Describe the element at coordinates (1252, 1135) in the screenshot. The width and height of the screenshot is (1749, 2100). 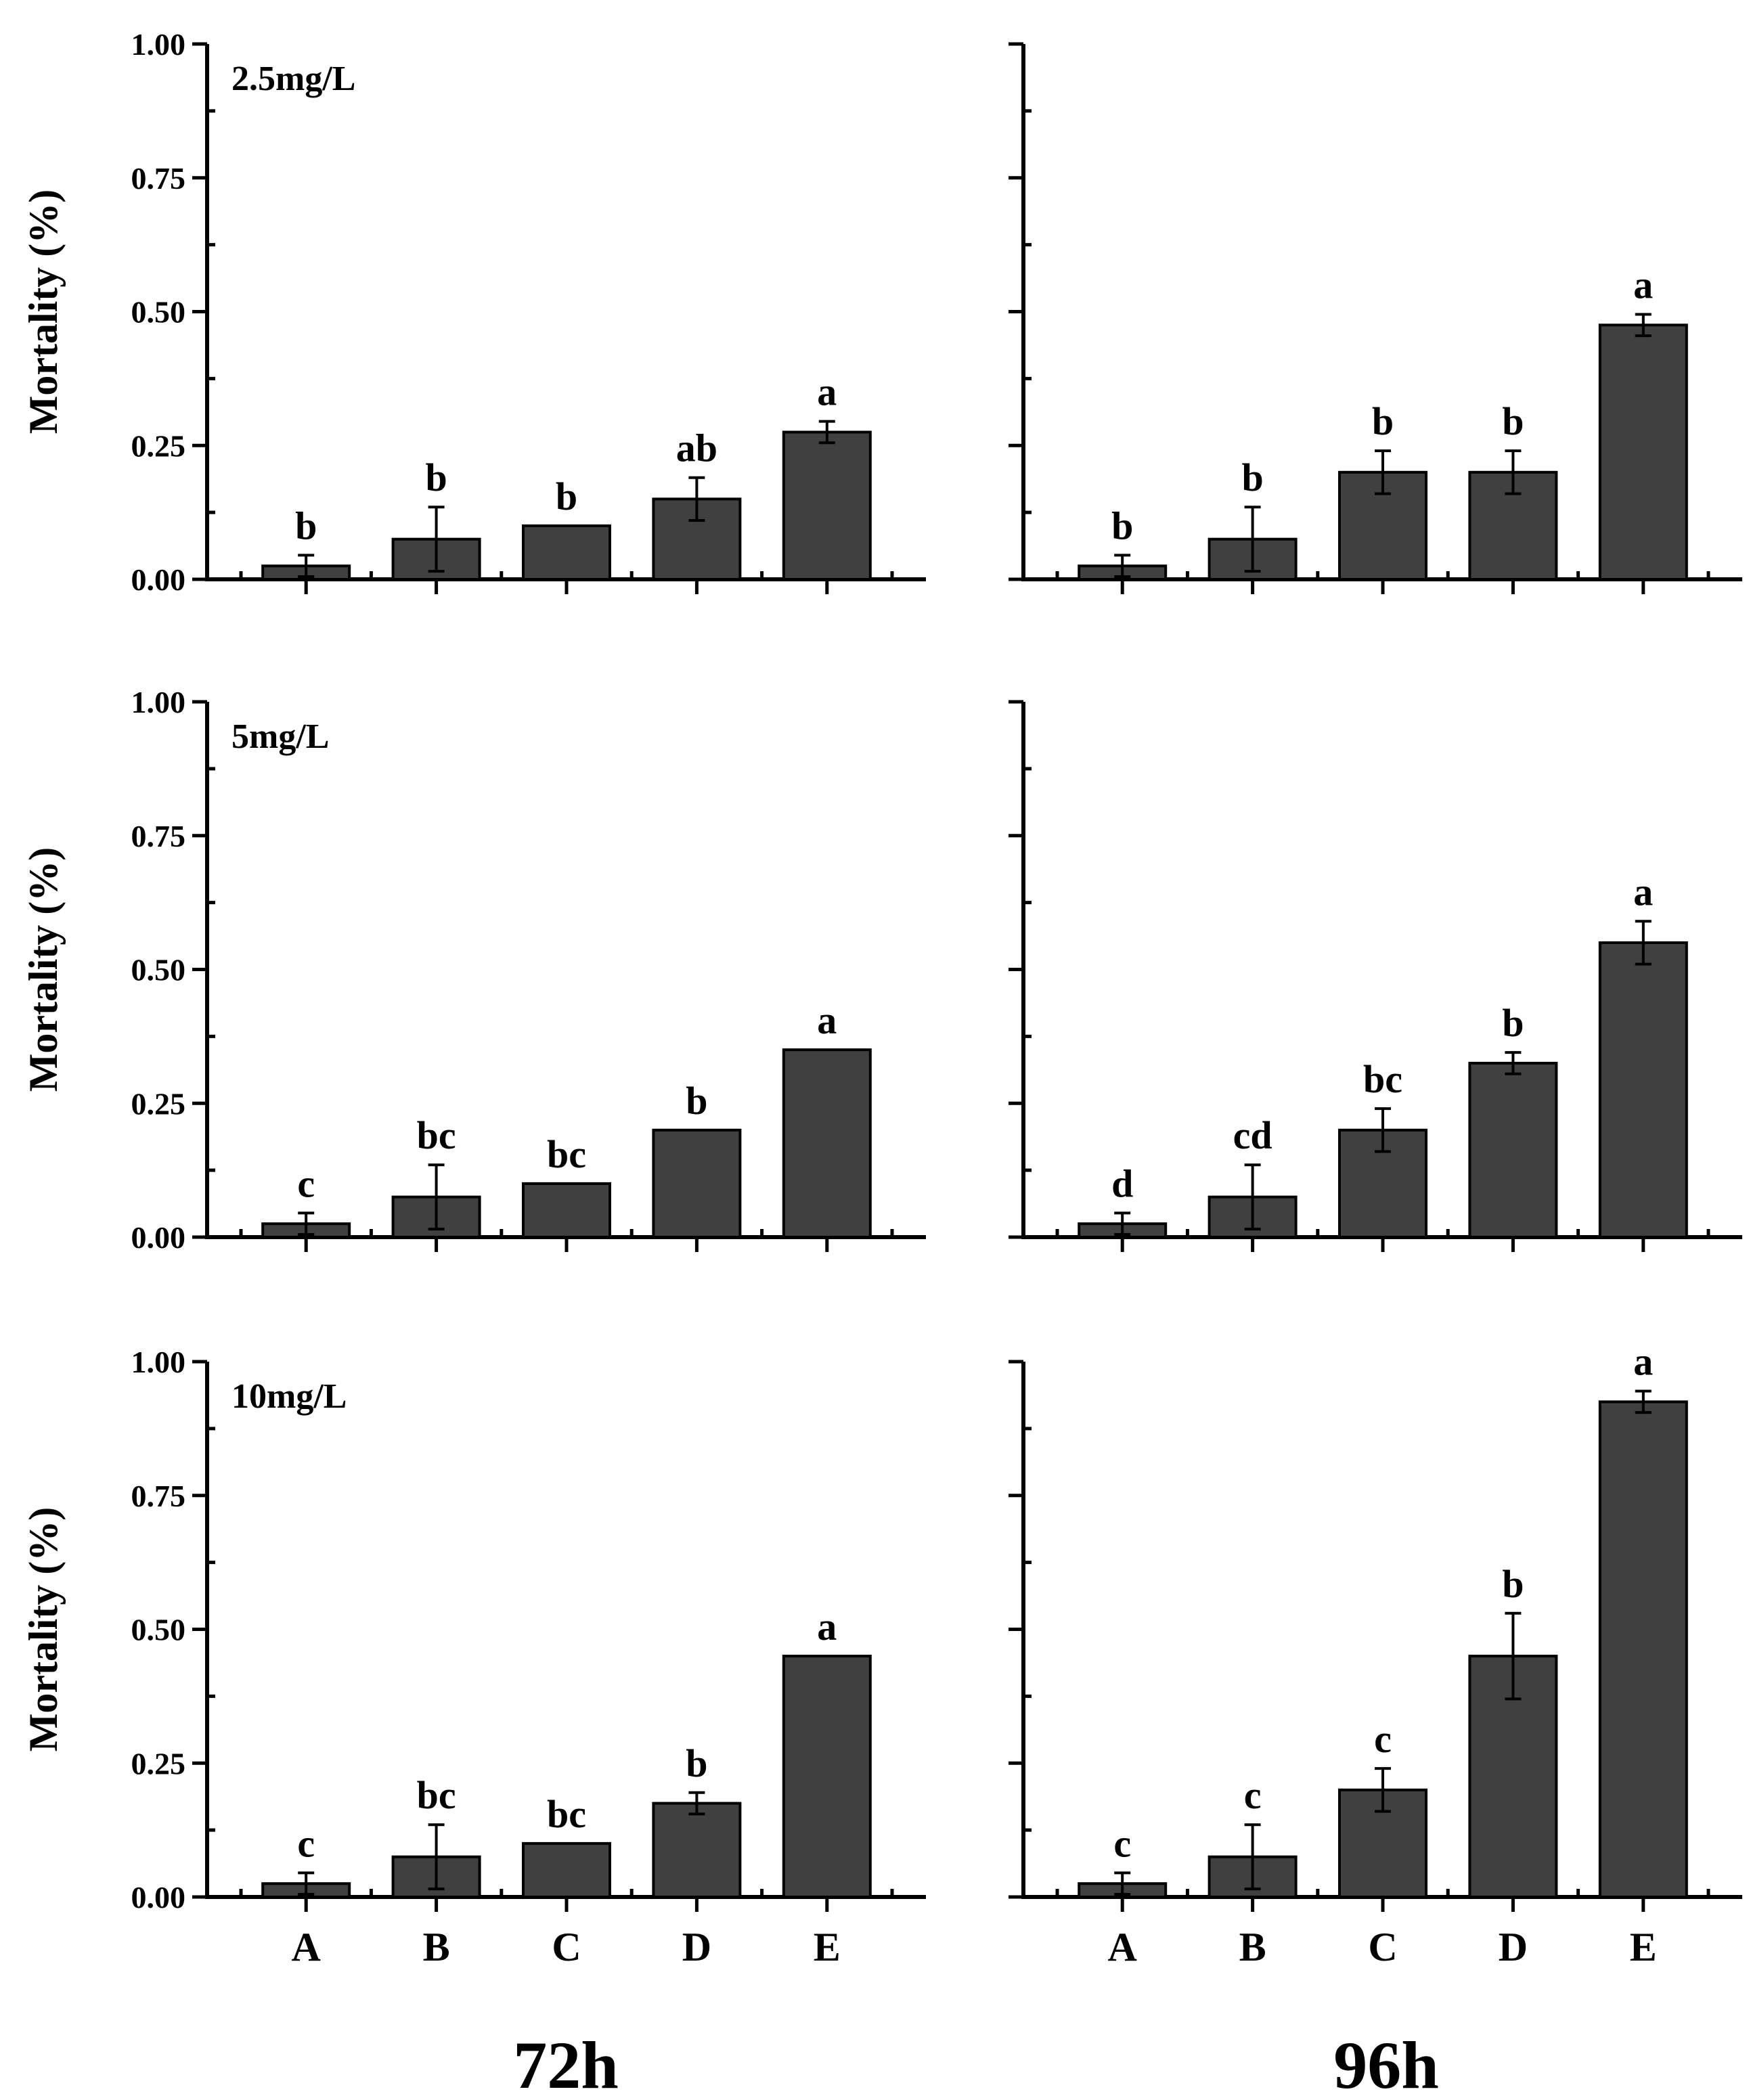
I see `significance-letter: cd` at that location.